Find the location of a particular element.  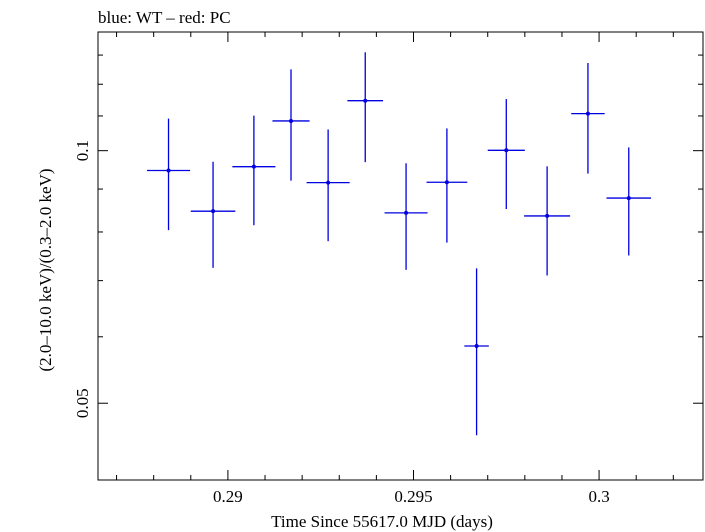

x-tick-label: 0.295 is located at coordinates (413, 496).